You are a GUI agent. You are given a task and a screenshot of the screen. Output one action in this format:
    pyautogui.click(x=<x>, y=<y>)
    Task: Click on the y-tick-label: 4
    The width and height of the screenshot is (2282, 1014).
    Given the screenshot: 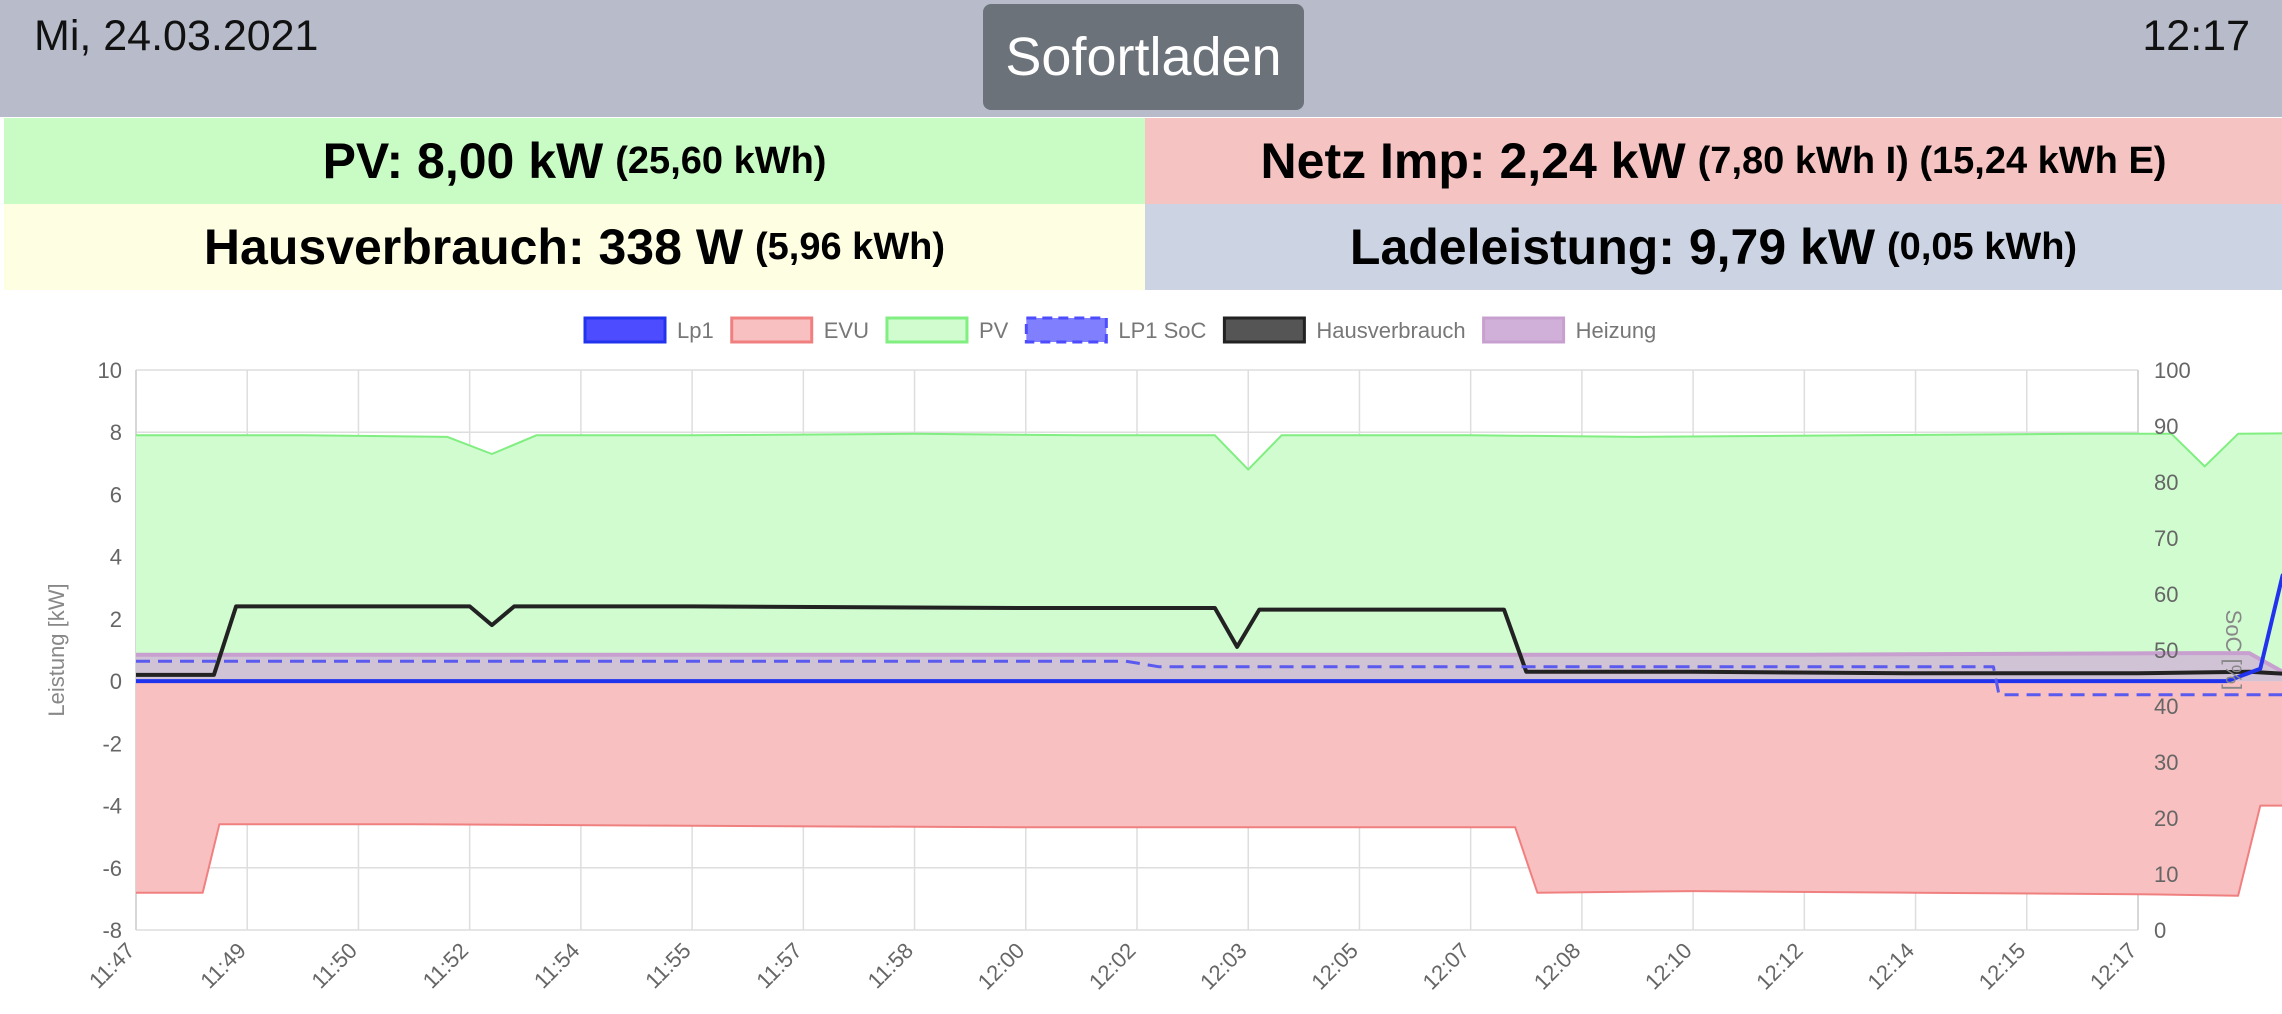 What is the action you would take?
    pyautogui.click(x=116, y=557)
    